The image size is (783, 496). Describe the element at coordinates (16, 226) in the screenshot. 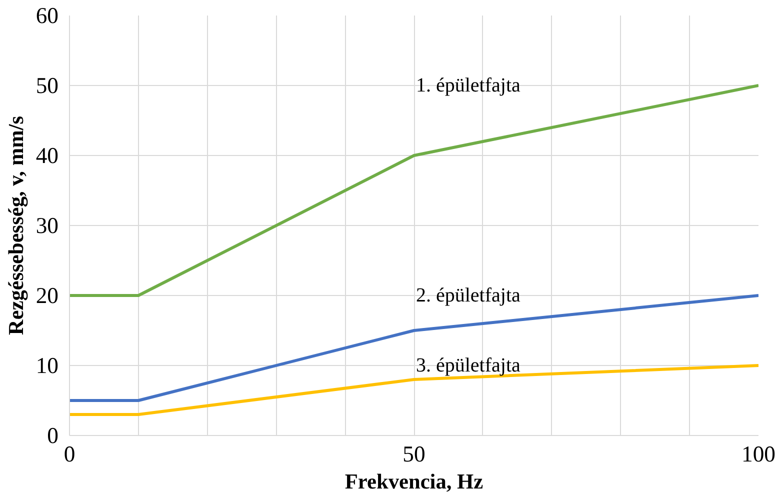

I see `y-axis-title: Rezgéssebesség, v, mm/s` at that location.